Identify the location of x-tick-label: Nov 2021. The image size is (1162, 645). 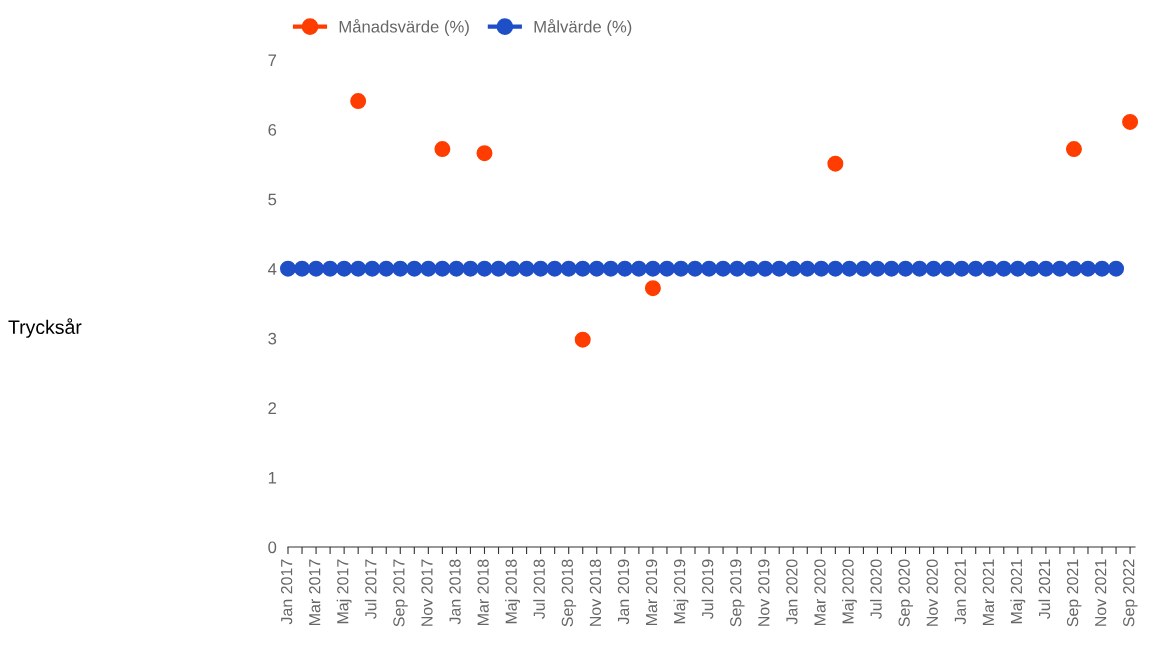
(1101, 592).